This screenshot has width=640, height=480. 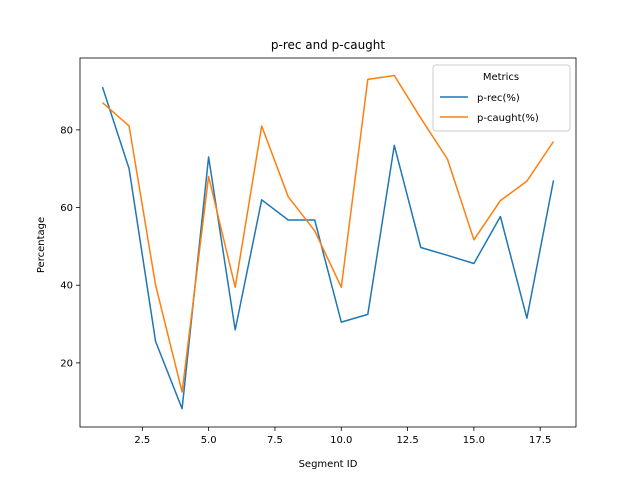 I want to click on x-axis: 2.5 5.0 7.5 10.0 12.5 15.0 17.5, so click(x=342, y=436).